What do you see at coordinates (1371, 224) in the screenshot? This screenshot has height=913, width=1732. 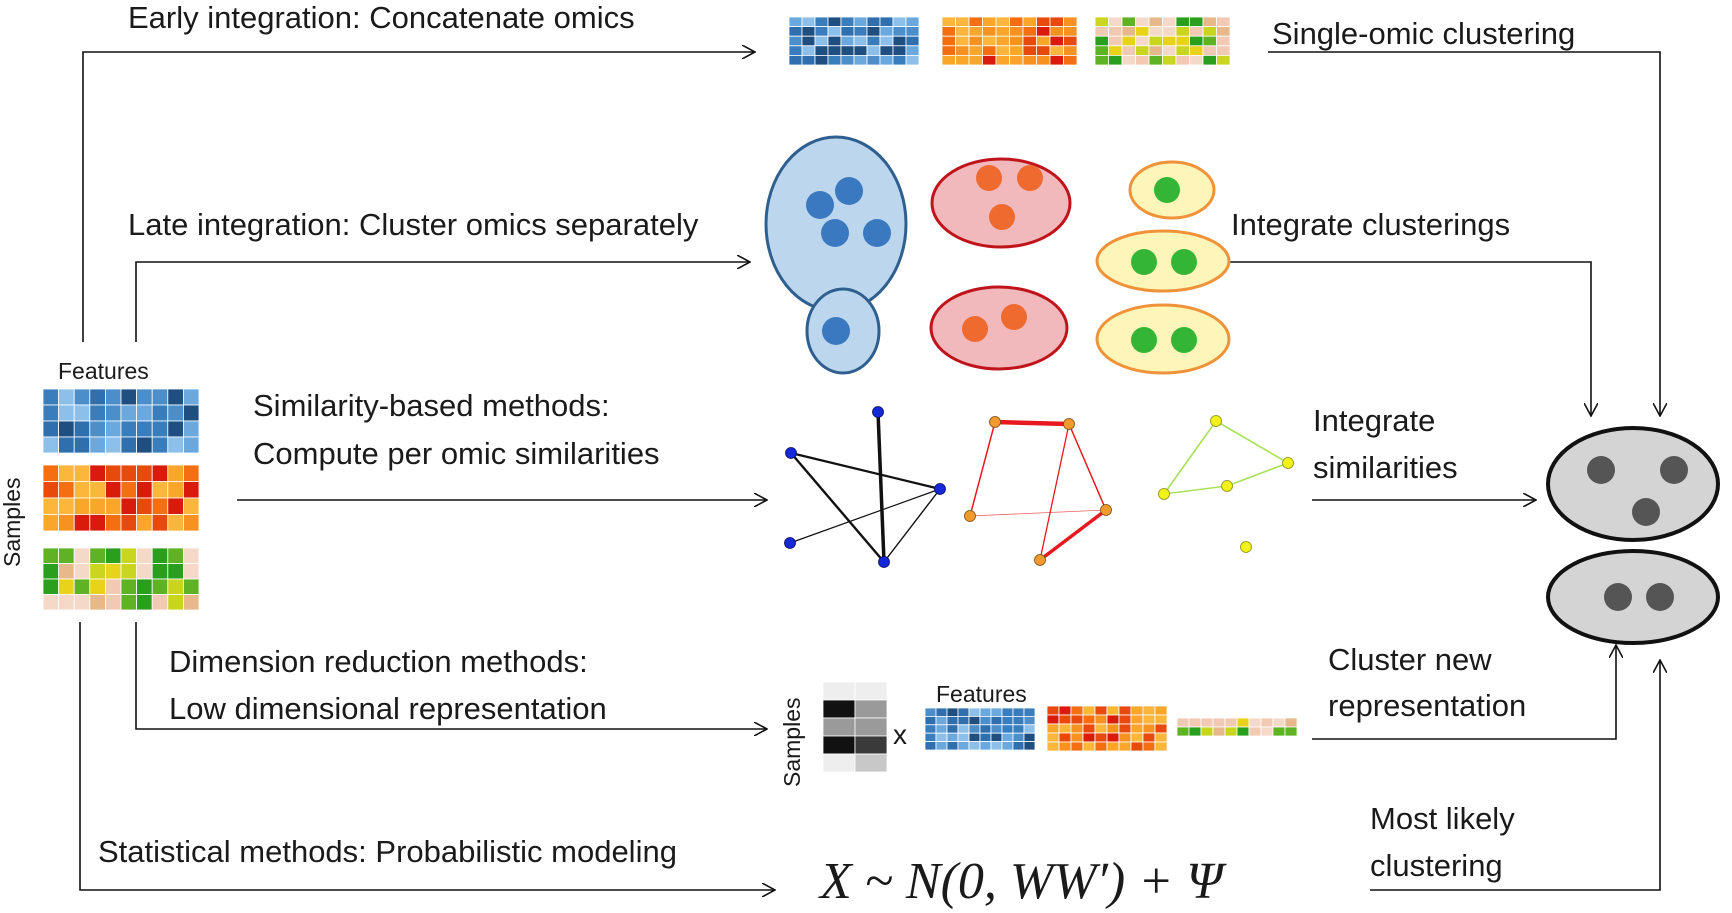 I see `integrate-clusterings-label: Integrate clusterings` at bounding box center [1371, 224].